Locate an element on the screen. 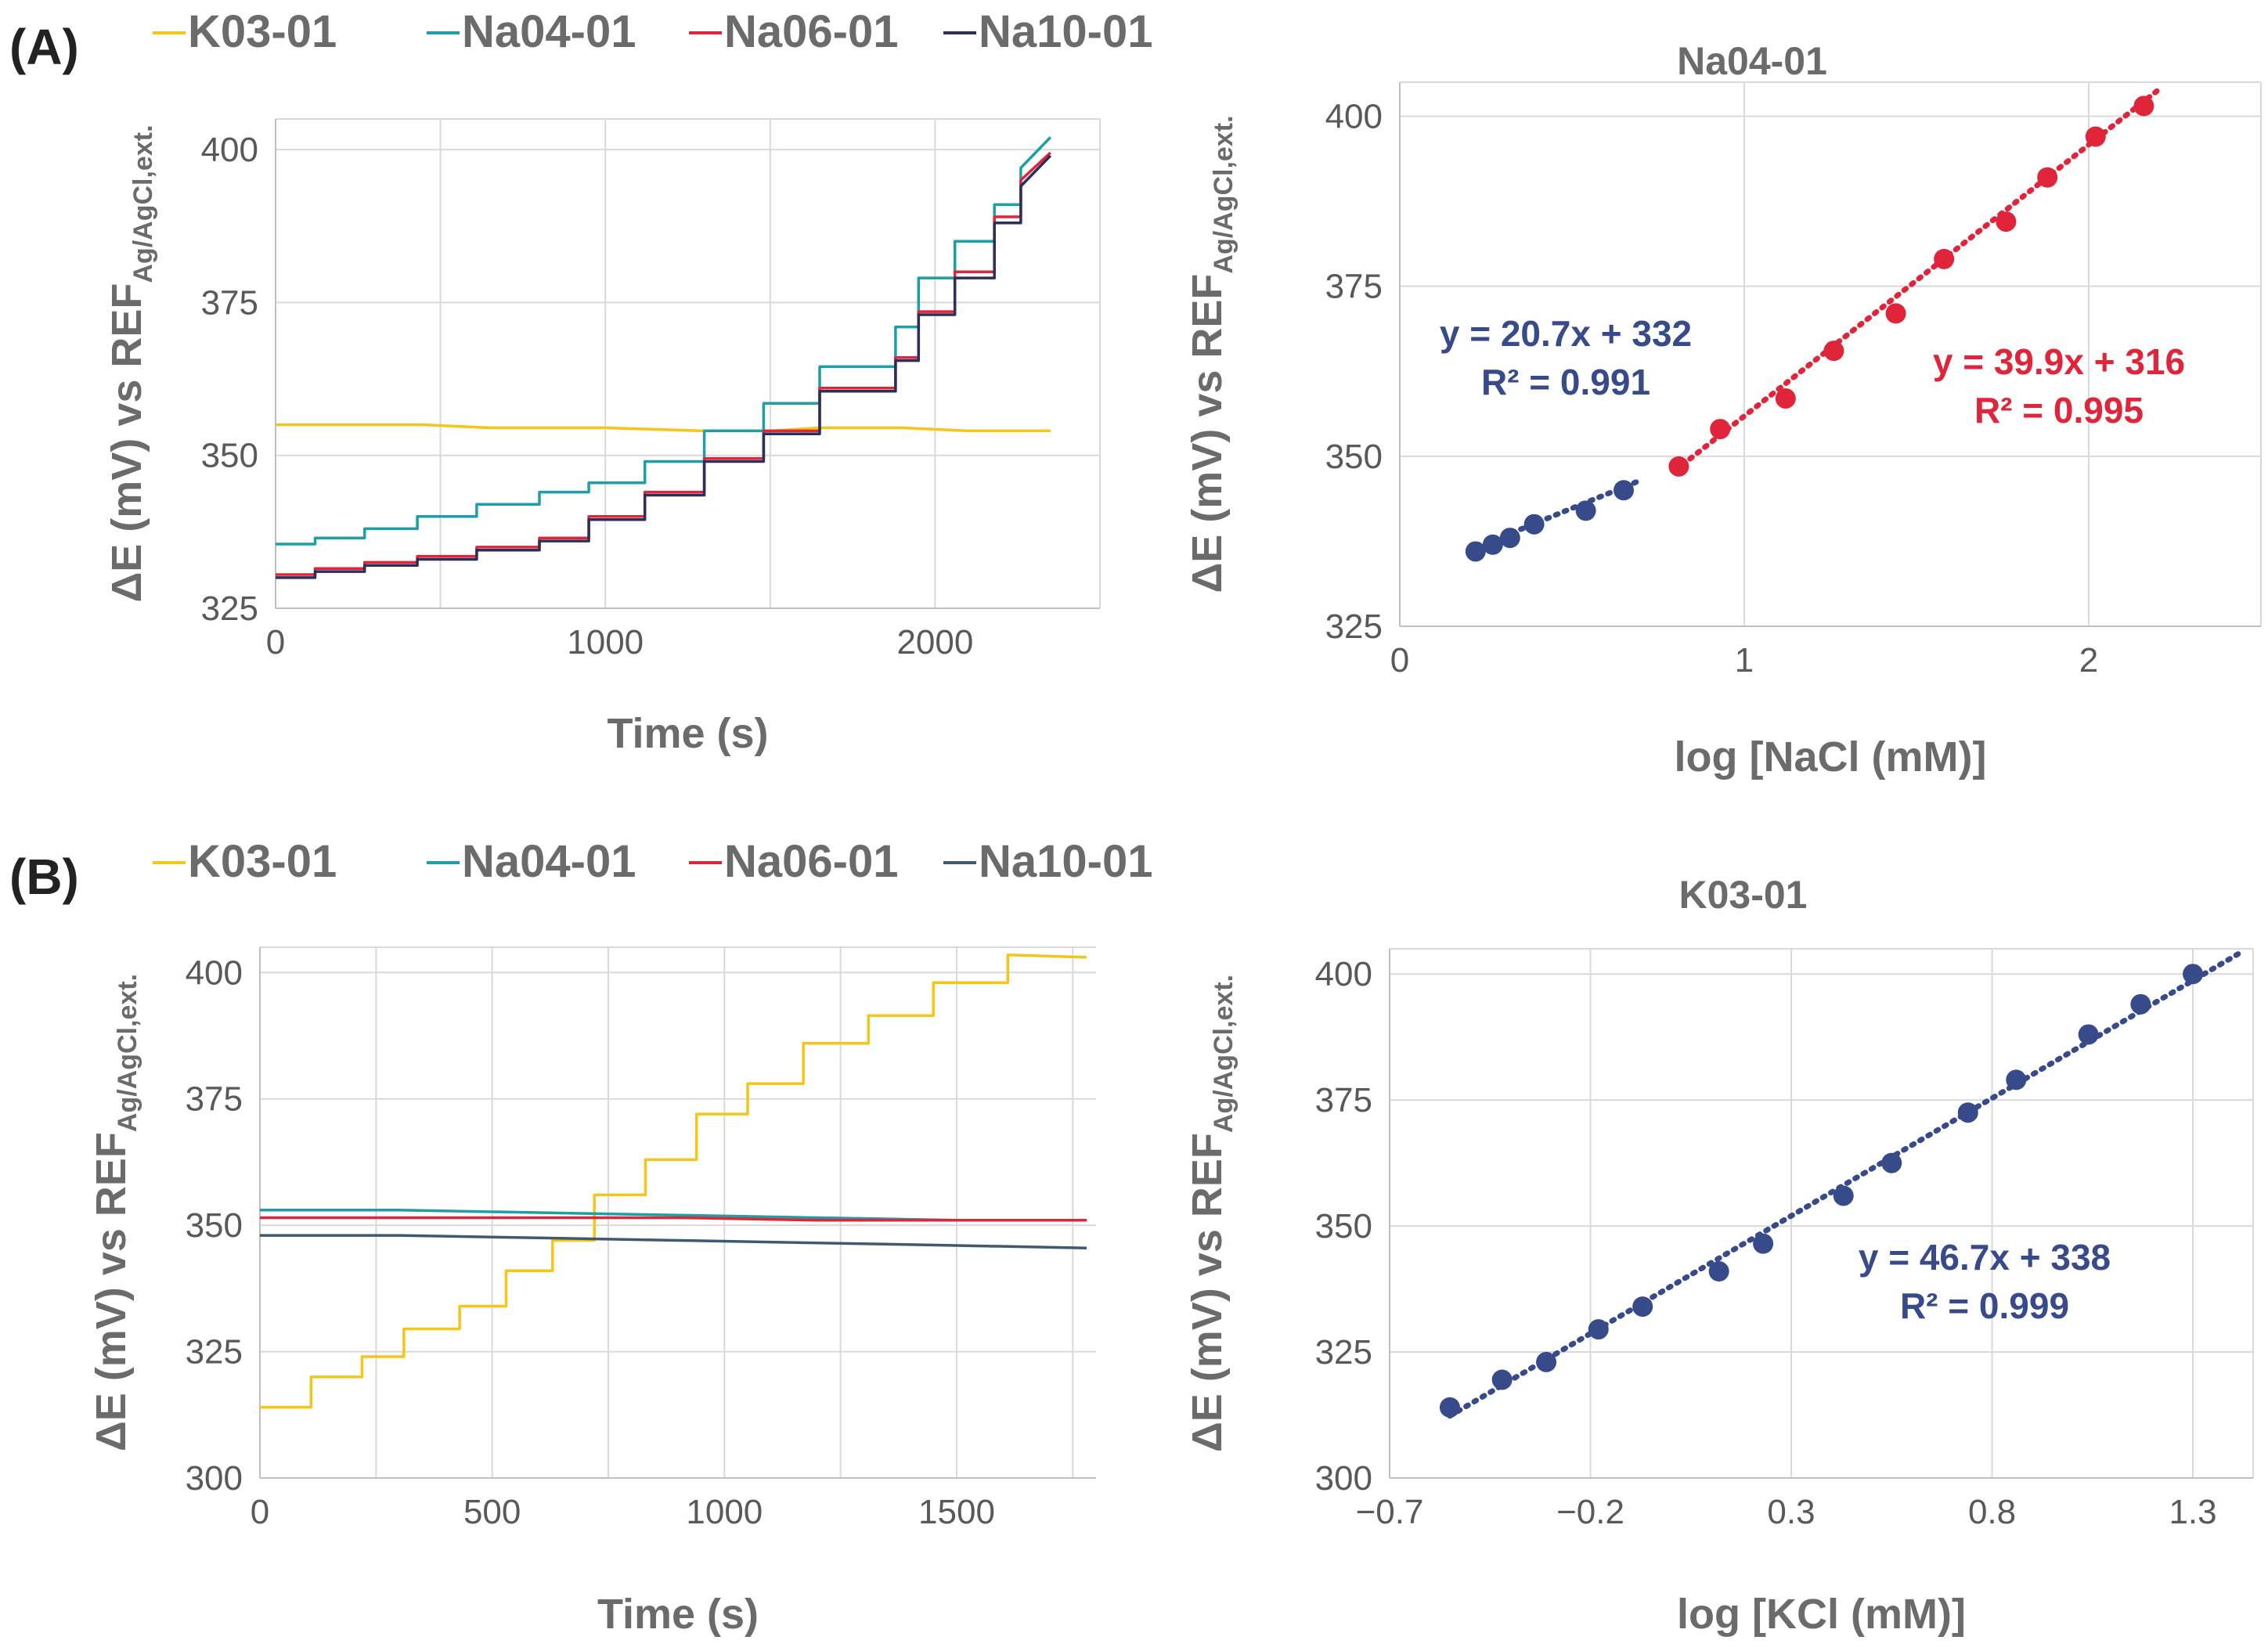  x-tick-label: 2000 is located at coordinates (934, 642).